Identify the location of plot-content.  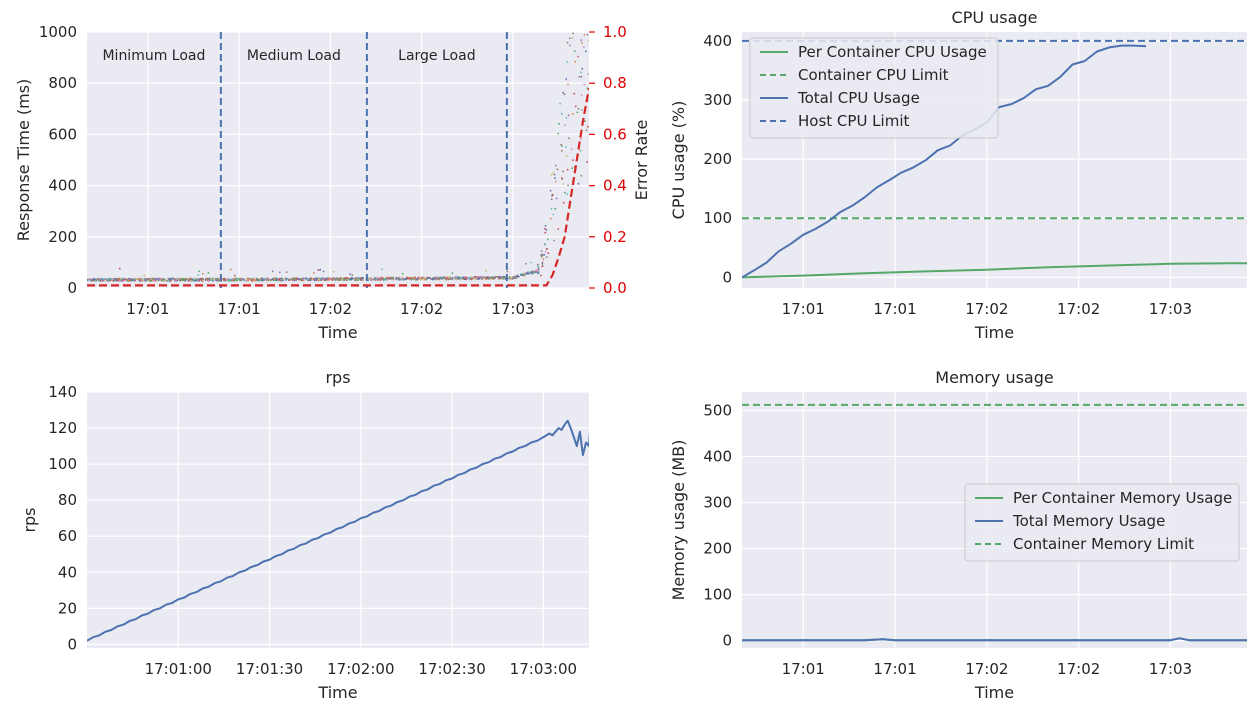
(994, 159).